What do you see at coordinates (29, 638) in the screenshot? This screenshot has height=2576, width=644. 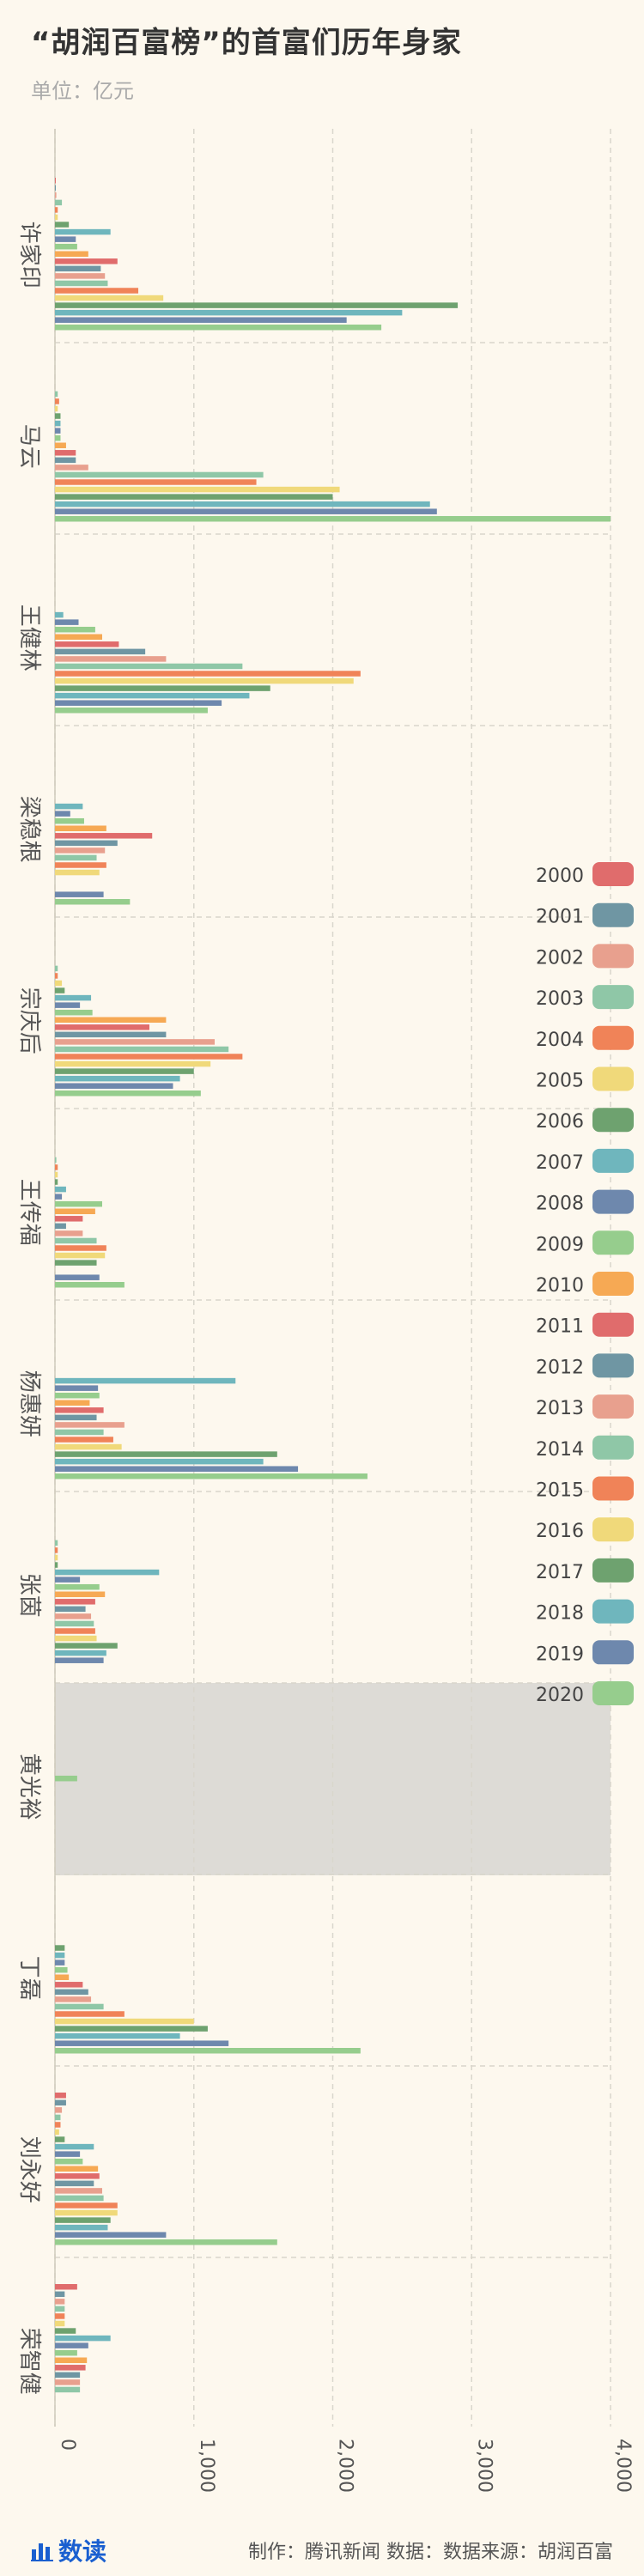 I see `category-label: 王健林` at bounding box center [29, 638].